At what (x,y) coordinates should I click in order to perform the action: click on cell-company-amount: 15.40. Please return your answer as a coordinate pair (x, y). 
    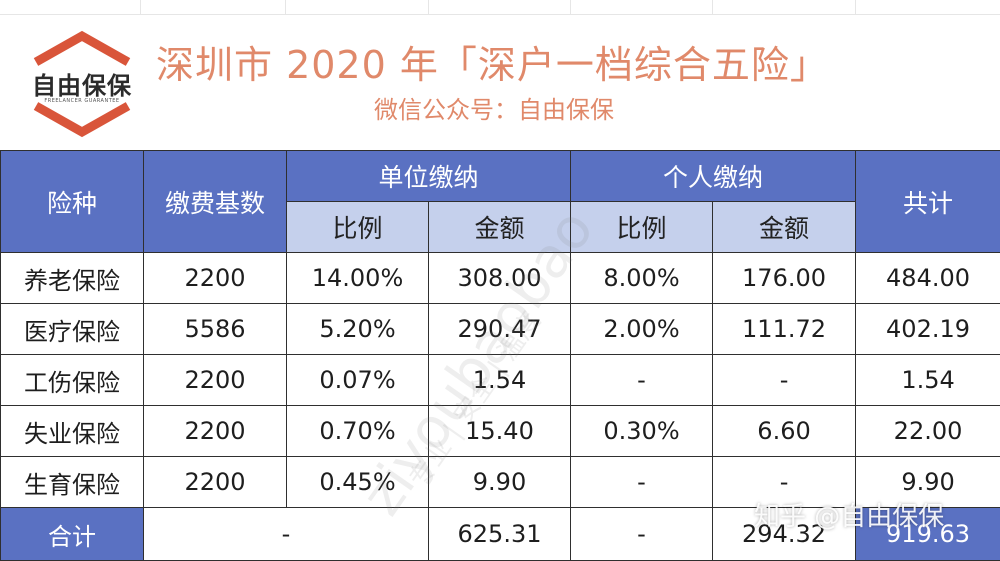
    Looking at the image, I should click on (500, 431).